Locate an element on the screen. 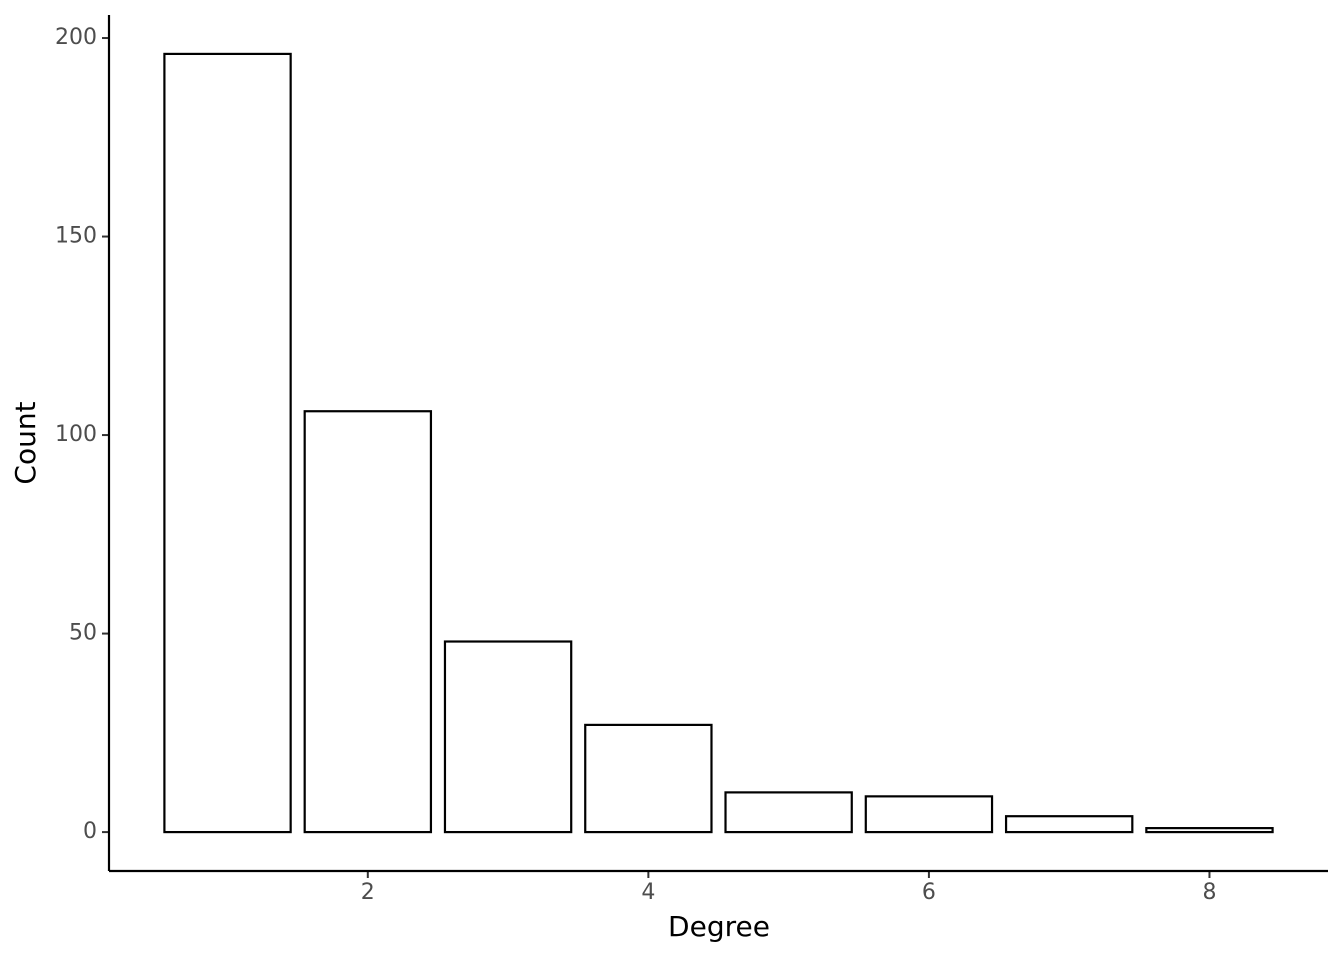  y-axis-title: Count is located at coordinates (25, 442).